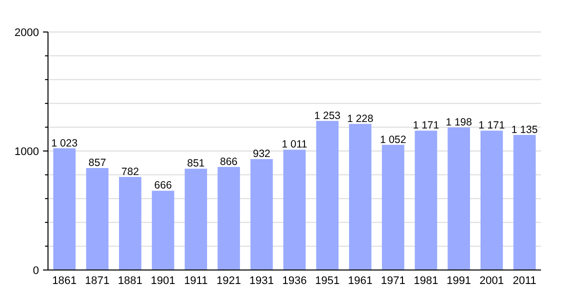 The image size is (570, 300). Describe the element at coordinates (459, 281) in the screenshot. I see `x-tick-label: 1991` at that location.